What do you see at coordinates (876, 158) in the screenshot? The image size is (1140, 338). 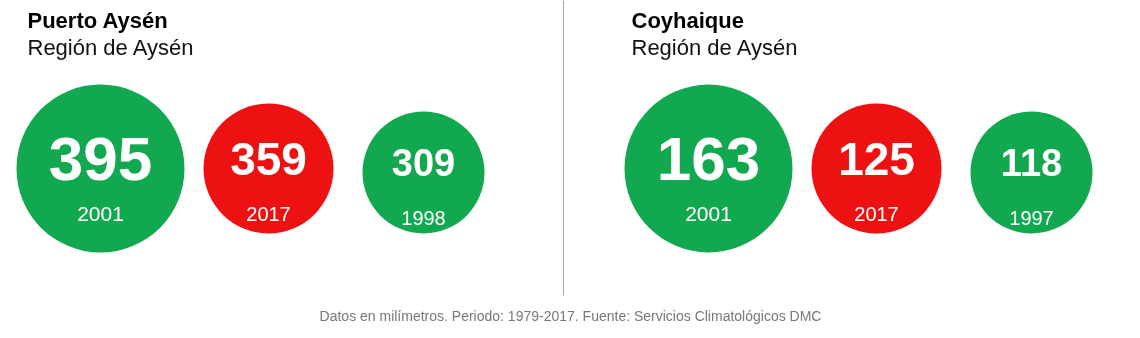 I see `data-label: 125` at bounding box center [876, 158].